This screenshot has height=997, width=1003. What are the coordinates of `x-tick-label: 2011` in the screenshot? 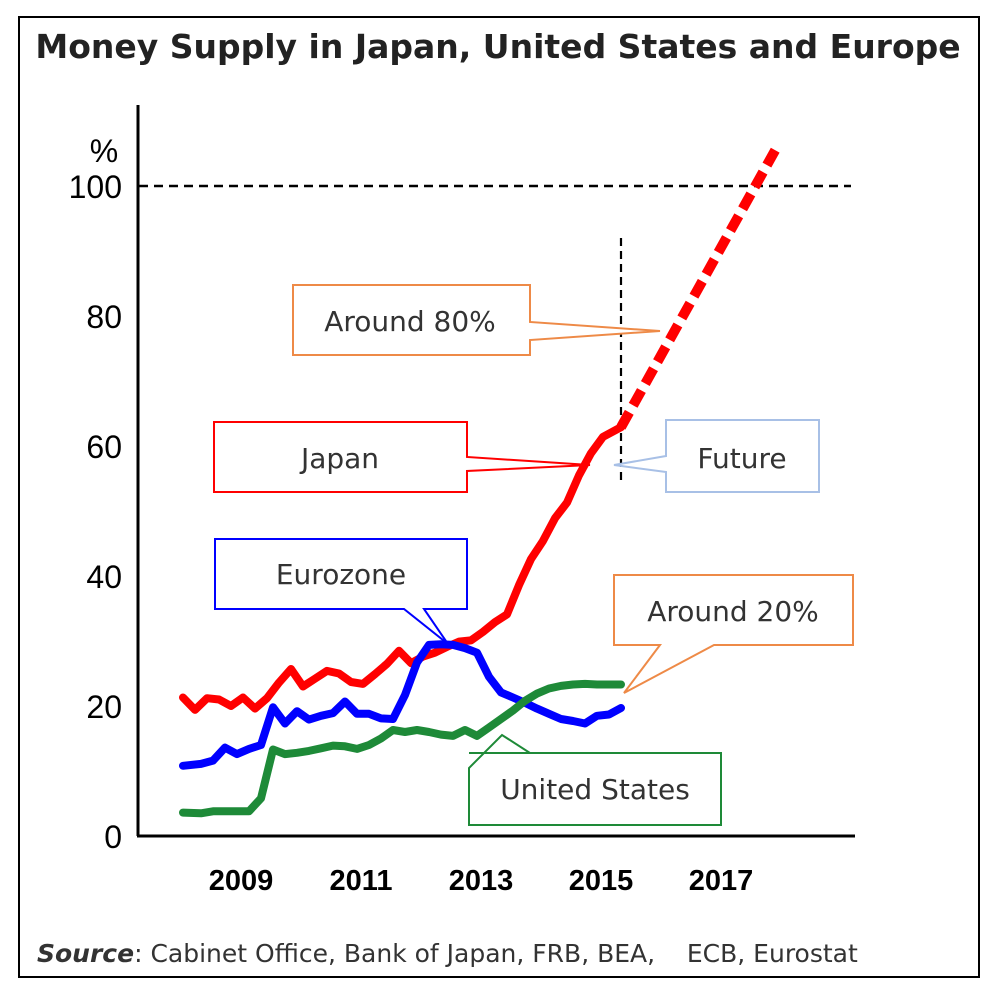 It's located at (361, 881).